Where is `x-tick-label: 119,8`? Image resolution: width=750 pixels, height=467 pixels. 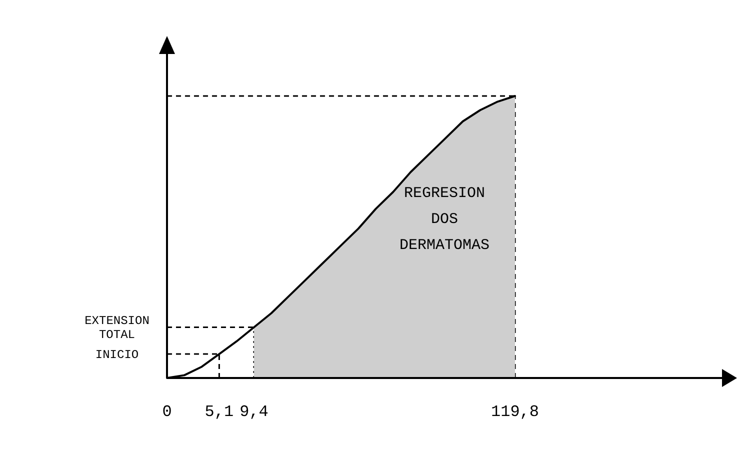
x-tick-label: 119,8 is located at coordinates (515, 412).